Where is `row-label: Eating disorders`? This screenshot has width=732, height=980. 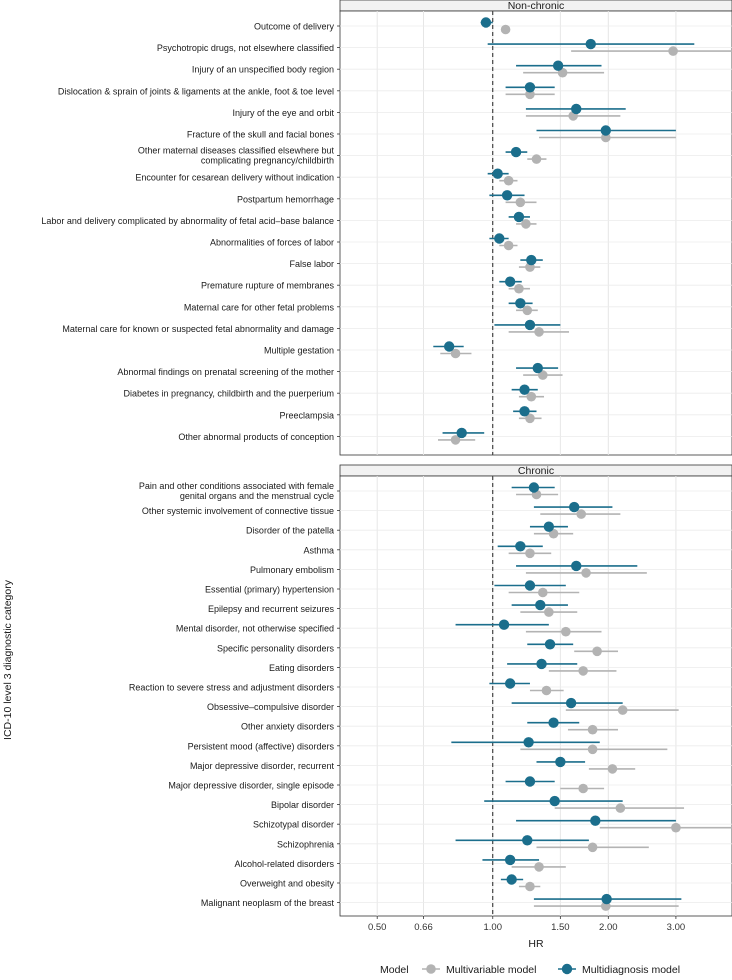
row-label: Eating disorders is located at coordinates (302, 668).